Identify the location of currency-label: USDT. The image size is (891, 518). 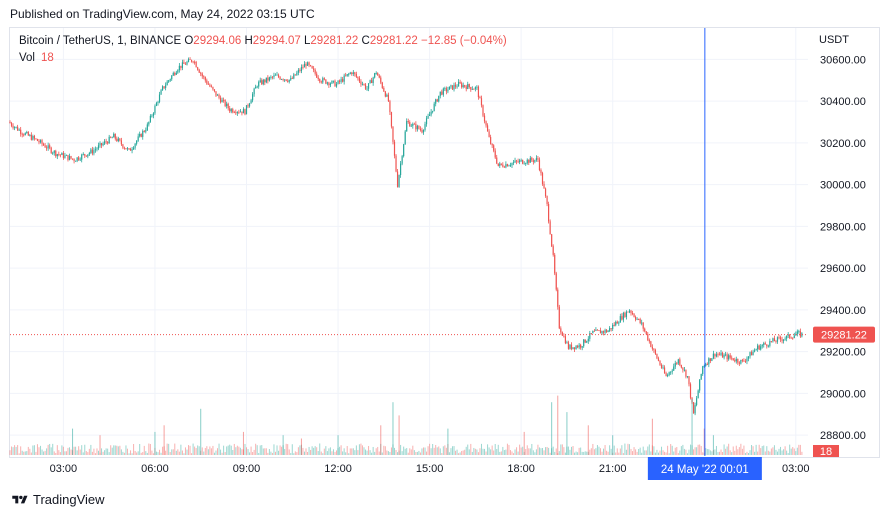
(834, 40).